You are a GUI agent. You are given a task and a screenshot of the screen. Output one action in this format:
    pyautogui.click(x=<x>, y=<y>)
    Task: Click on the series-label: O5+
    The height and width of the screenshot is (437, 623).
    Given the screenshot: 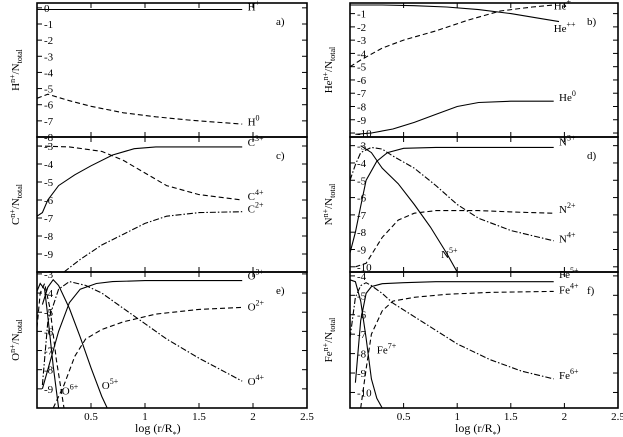 What is the action you would take?
    pyautogui.click(x=110, y=384)
    